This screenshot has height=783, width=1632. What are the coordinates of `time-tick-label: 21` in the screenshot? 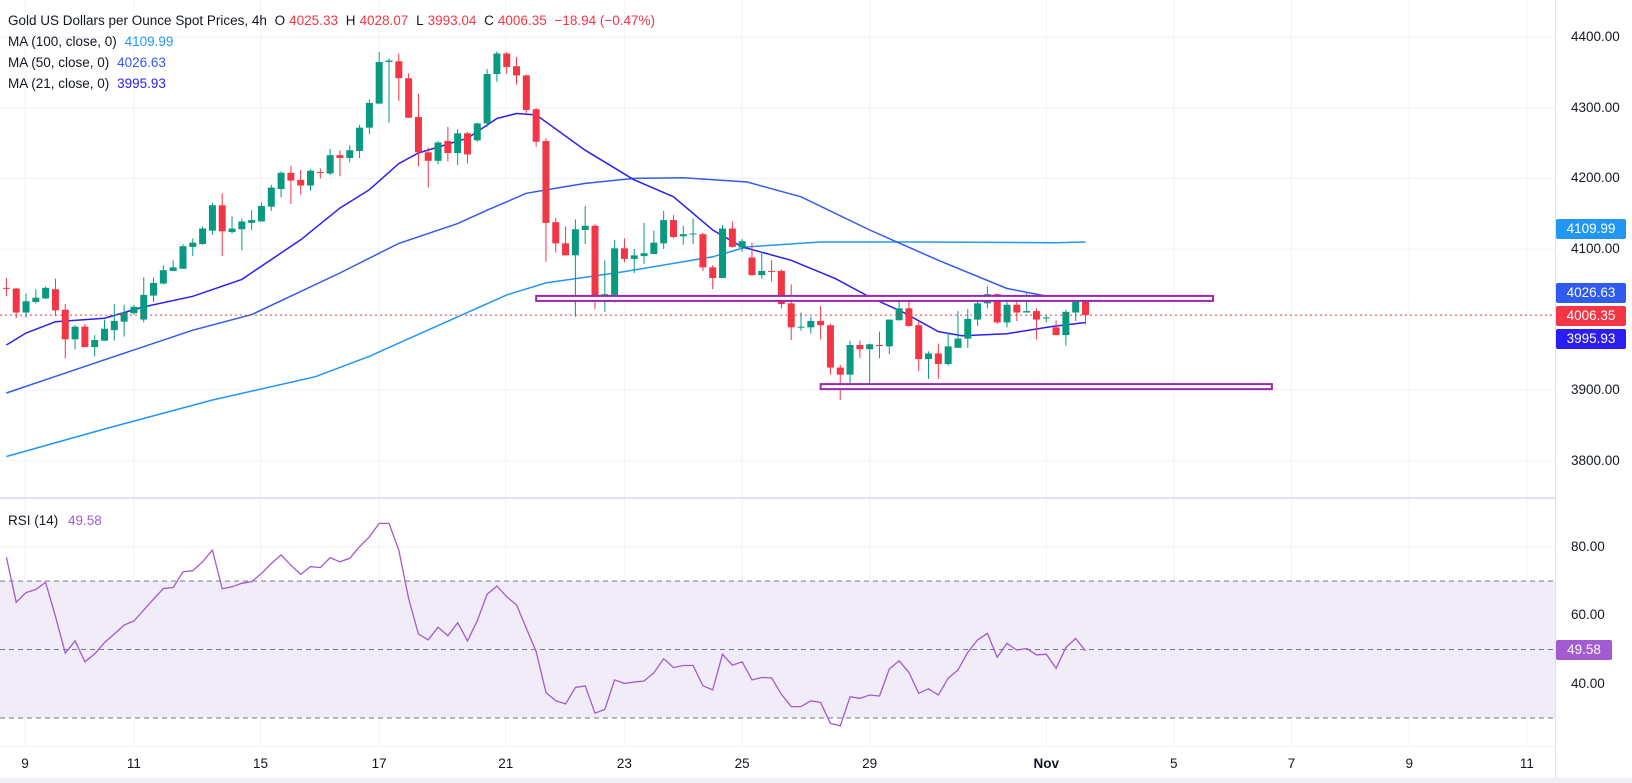 It's located at (506, 763).